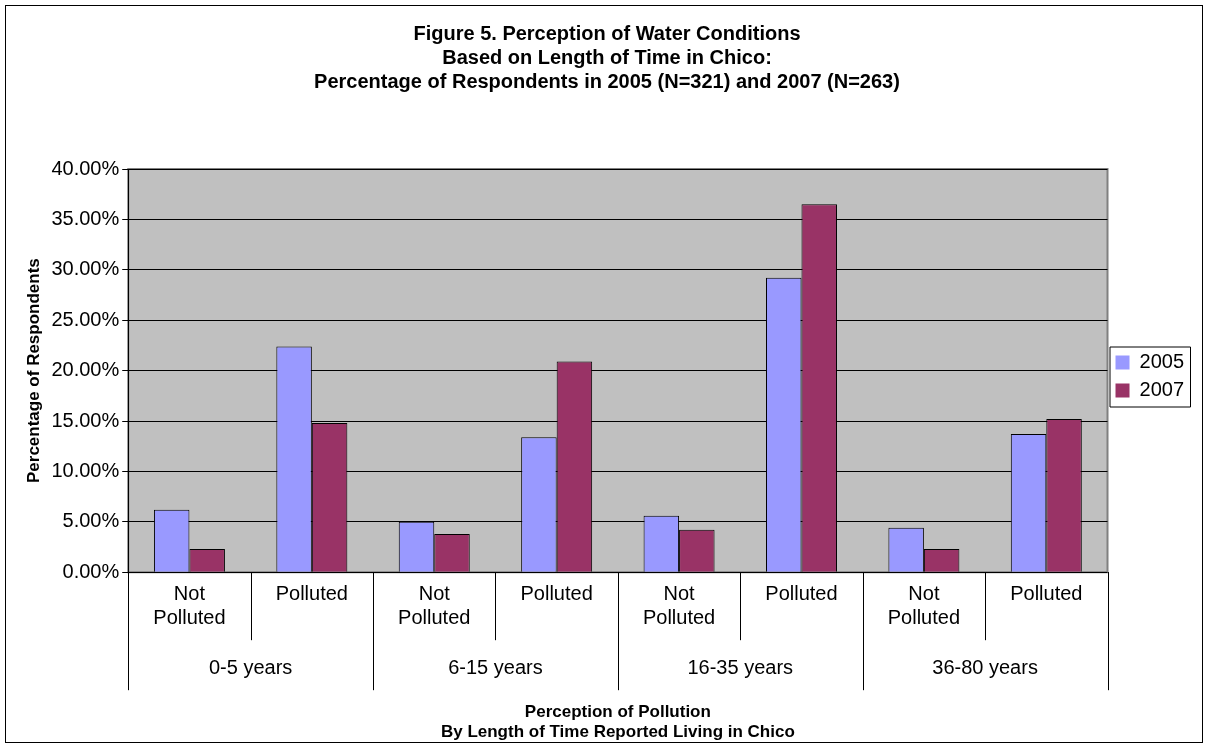  I want to click on legend-label: 2005, so click(1162, 361).